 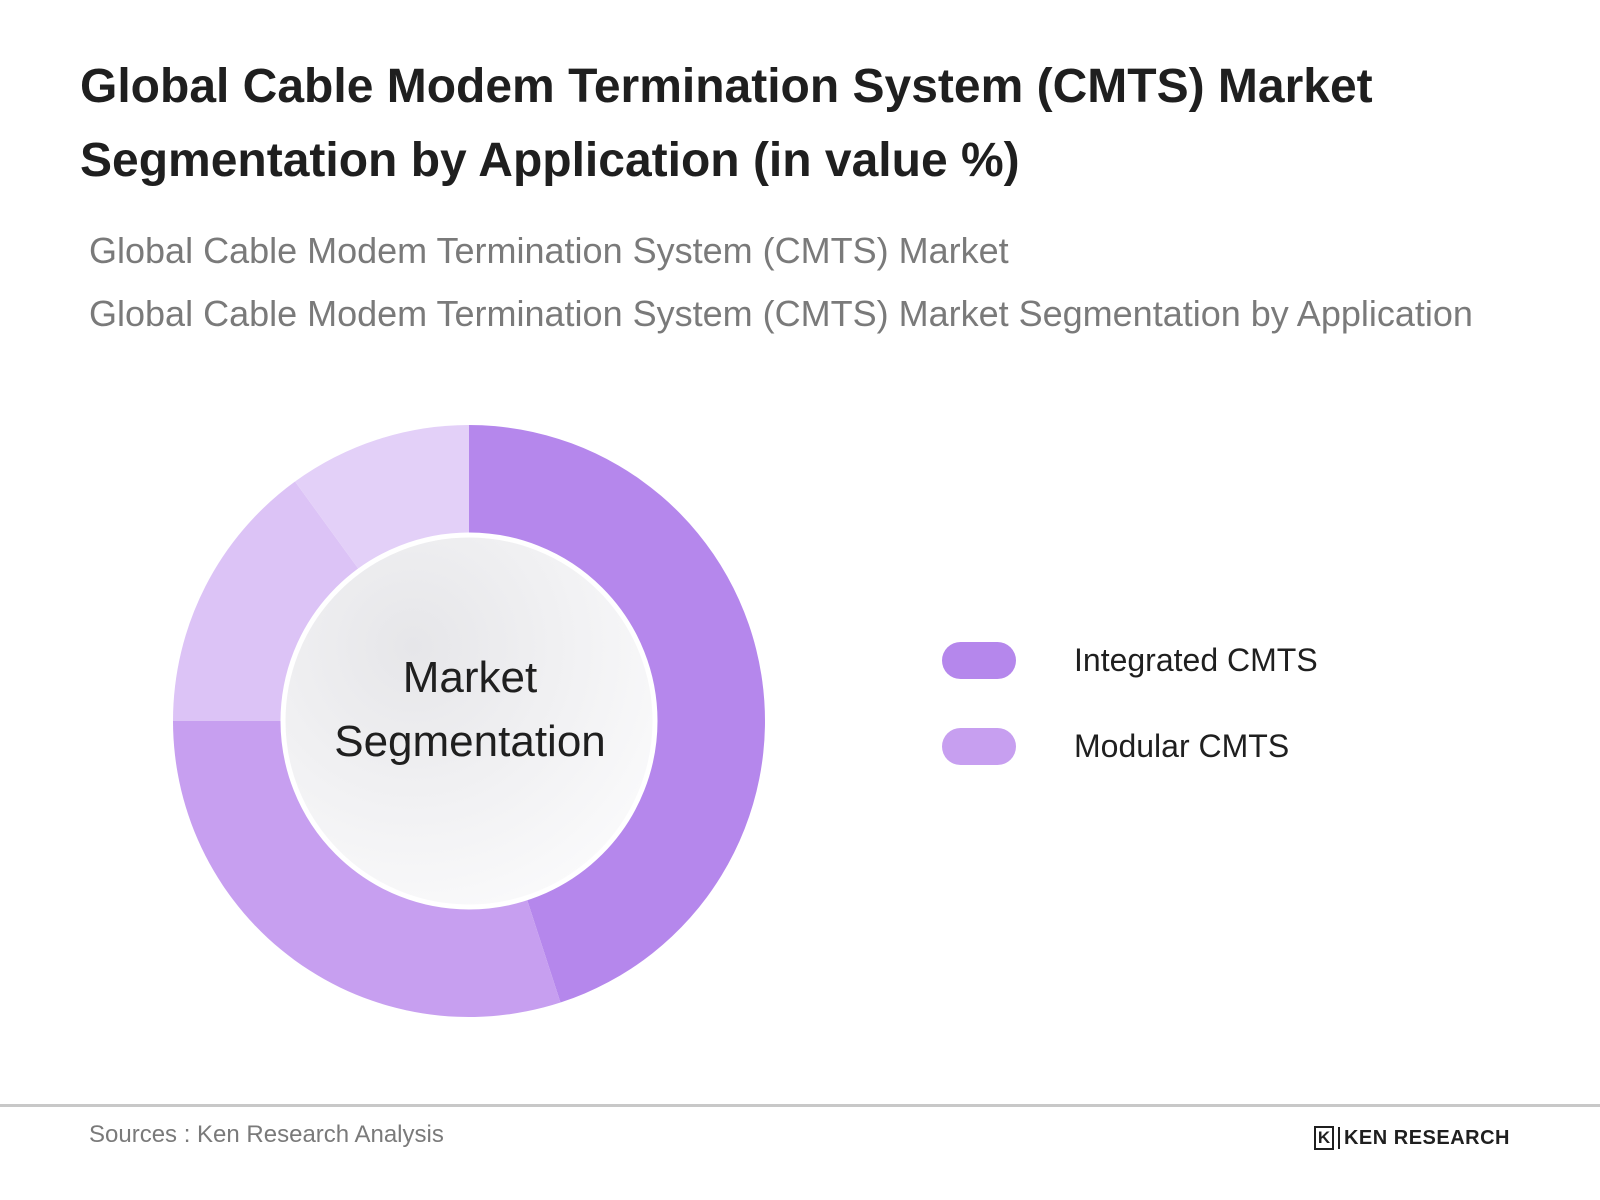 What do you see at coordinates (800, 1105) in the screenshot?
I see `footer-divider` at bounding box center [800, 1105].